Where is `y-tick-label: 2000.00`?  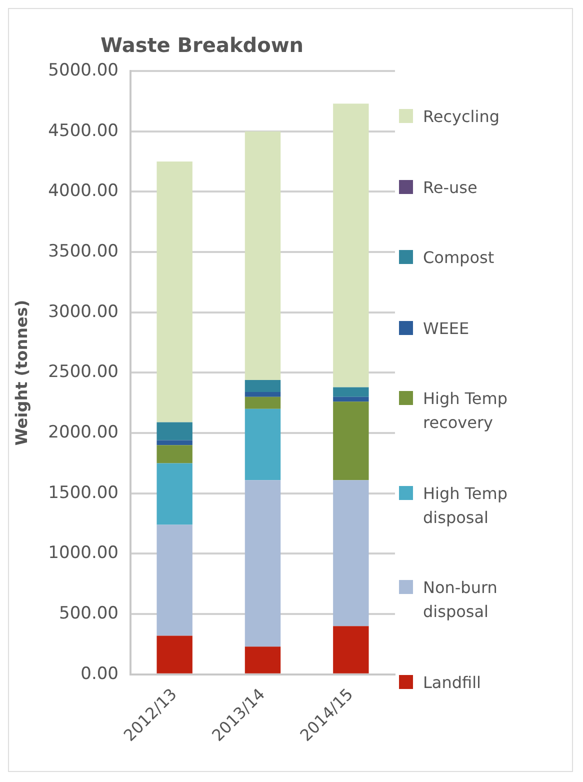
y-tick-label: 2000.00 is located at coordinates (83, 432).